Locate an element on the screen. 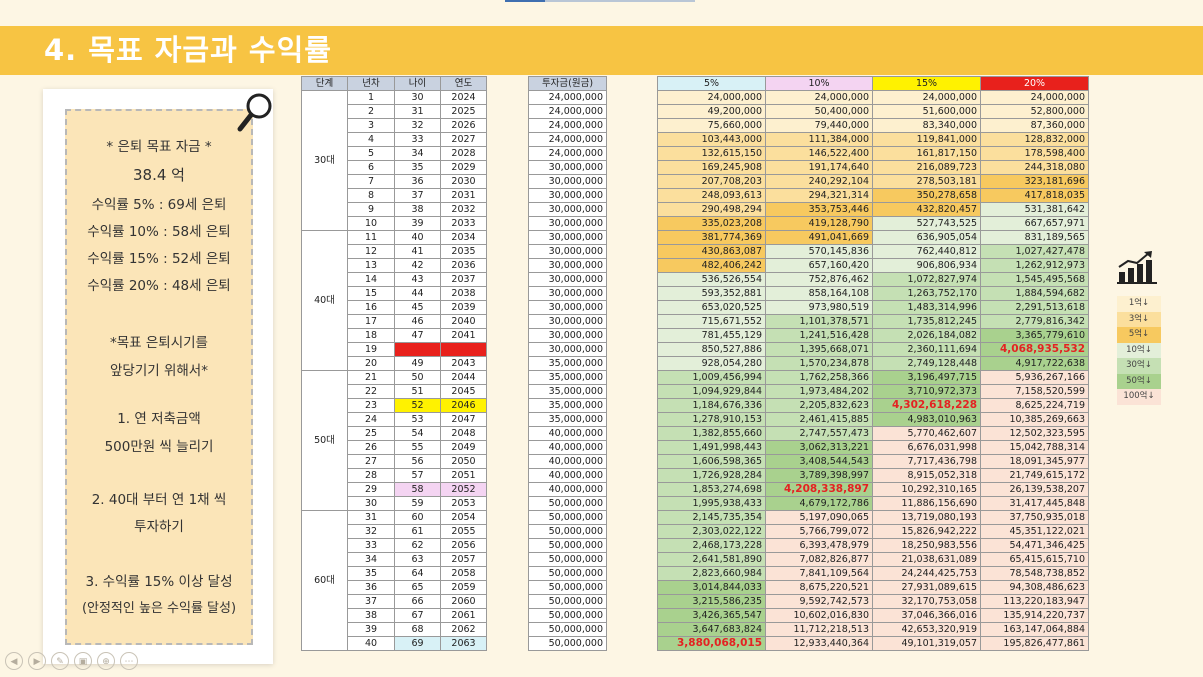 This screenshot has height=677, width=1203. table-row: 75,660,000 79,440,000 83,340,000 87,360,000 is located at coordinates (873, 125).